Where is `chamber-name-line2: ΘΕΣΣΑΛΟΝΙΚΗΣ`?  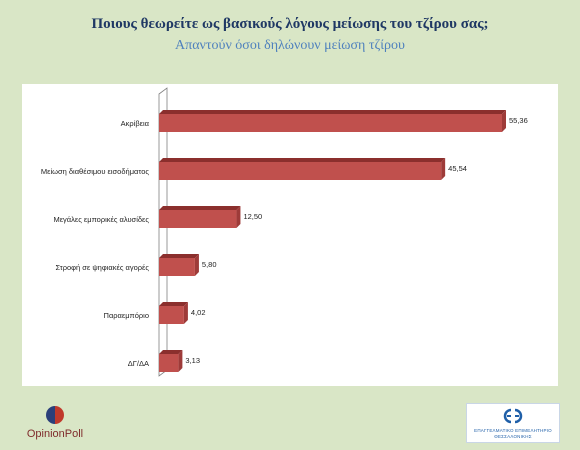 chamber-name-line2: ΘΕΣΣΑΛΟΝΙΚΗΣ is located at coordinates (513, 436).